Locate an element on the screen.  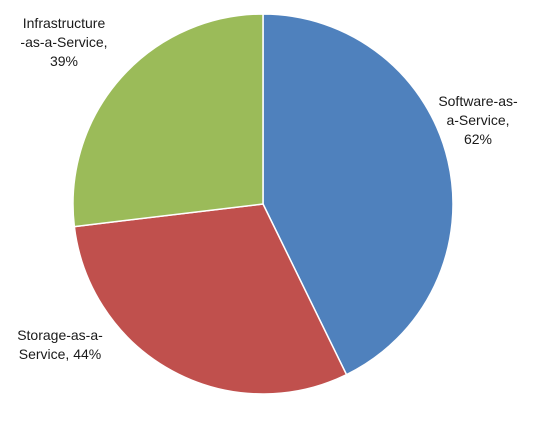
data-label-line: Infrastructure is located at coordinates (64, 23).